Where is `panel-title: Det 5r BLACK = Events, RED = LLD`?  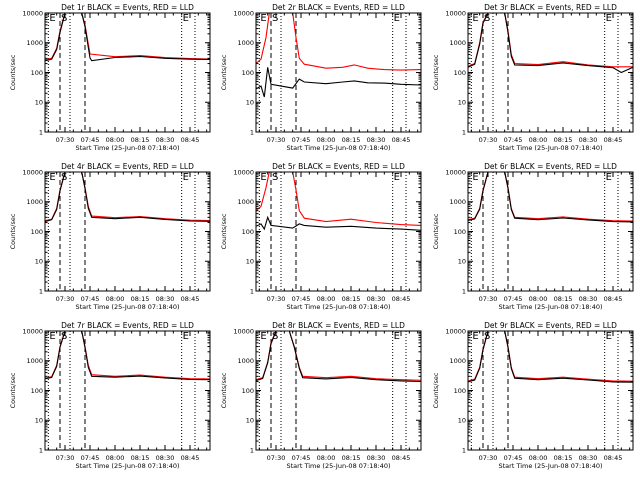 panel-title: Det 5r BLACK = Events, RED = LLD is located at coordinates (338, 166).